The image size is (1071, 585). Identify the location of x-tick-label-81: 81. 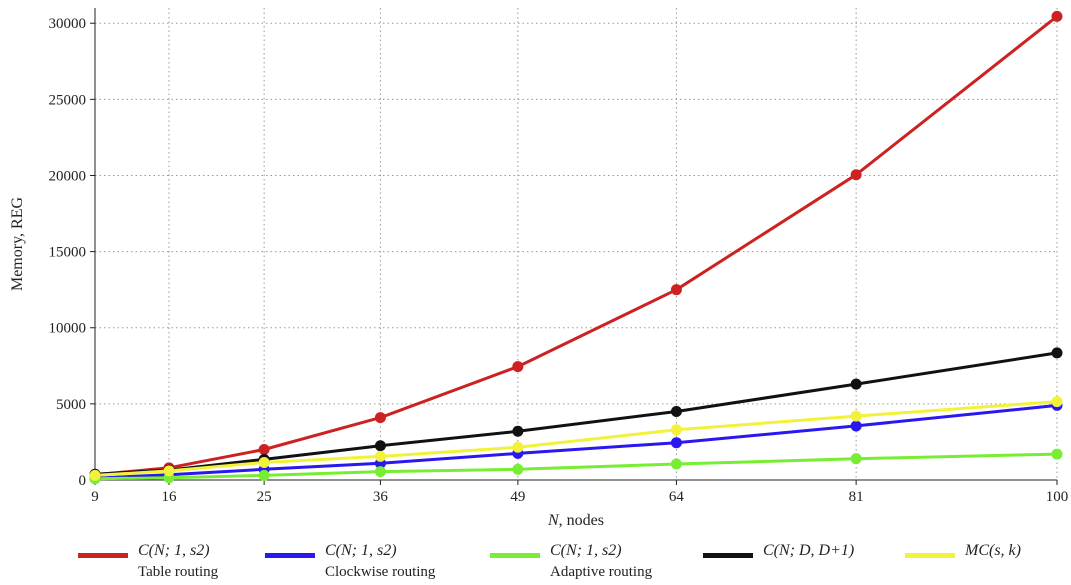
(856, 497).